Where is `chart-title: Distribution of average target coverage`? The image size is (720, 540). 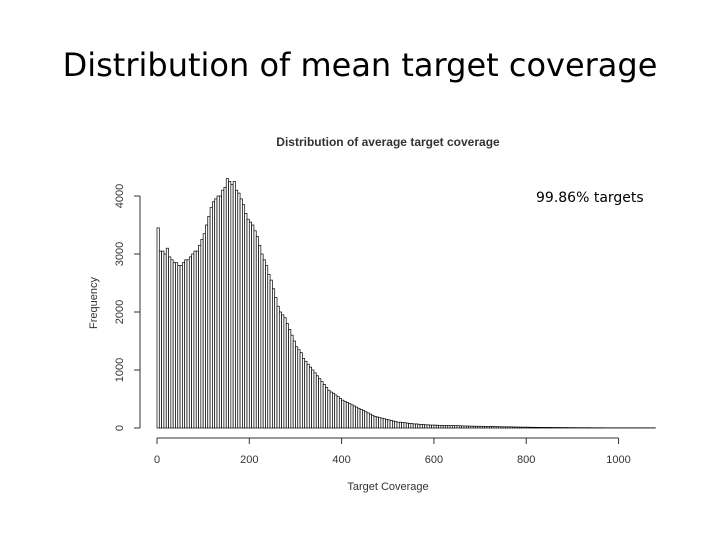
chart-title: Distribution of average target coverage is located at coordinates (388, 142).